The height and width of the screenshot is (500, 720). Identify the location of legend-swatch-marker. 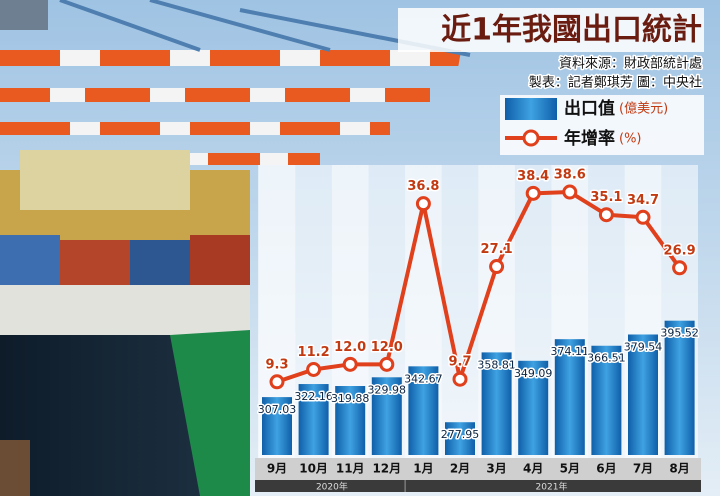
(531, 138).